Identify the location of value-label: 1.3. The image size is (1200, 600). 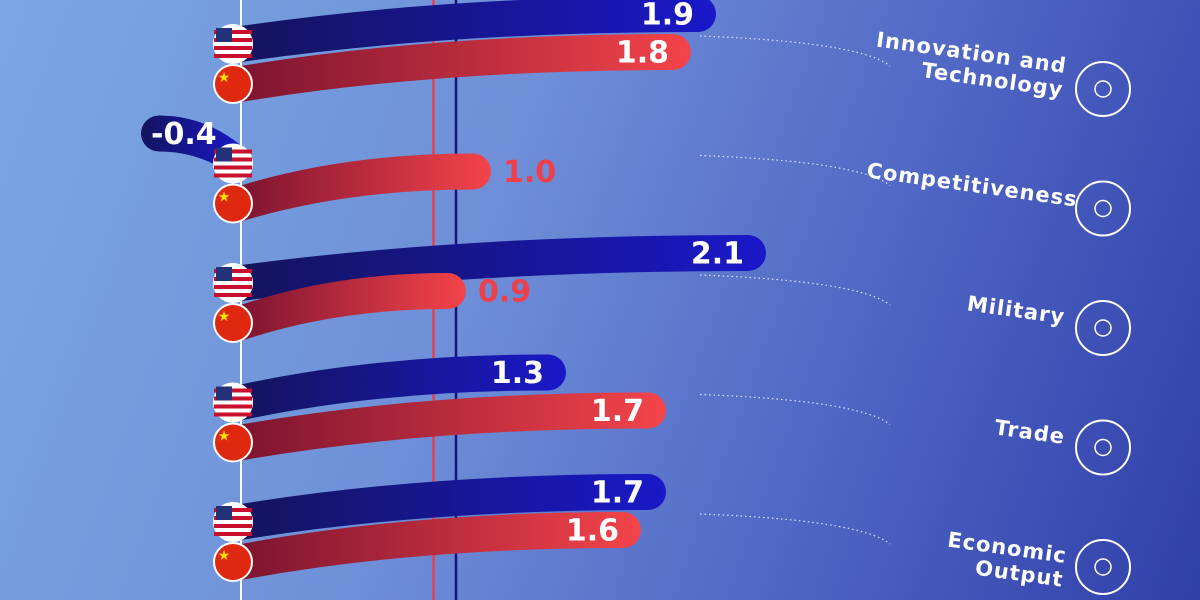
(517, 373).